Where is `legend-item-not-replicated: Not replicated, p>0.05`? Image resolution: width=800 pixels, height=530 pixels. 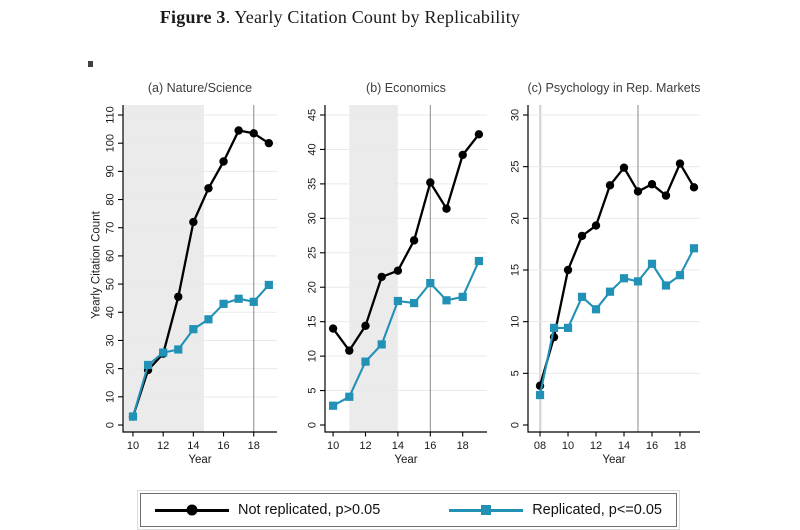
legend-item-not-replicated: Not replicated, p>0.05 is located at coordinates (267, 510).